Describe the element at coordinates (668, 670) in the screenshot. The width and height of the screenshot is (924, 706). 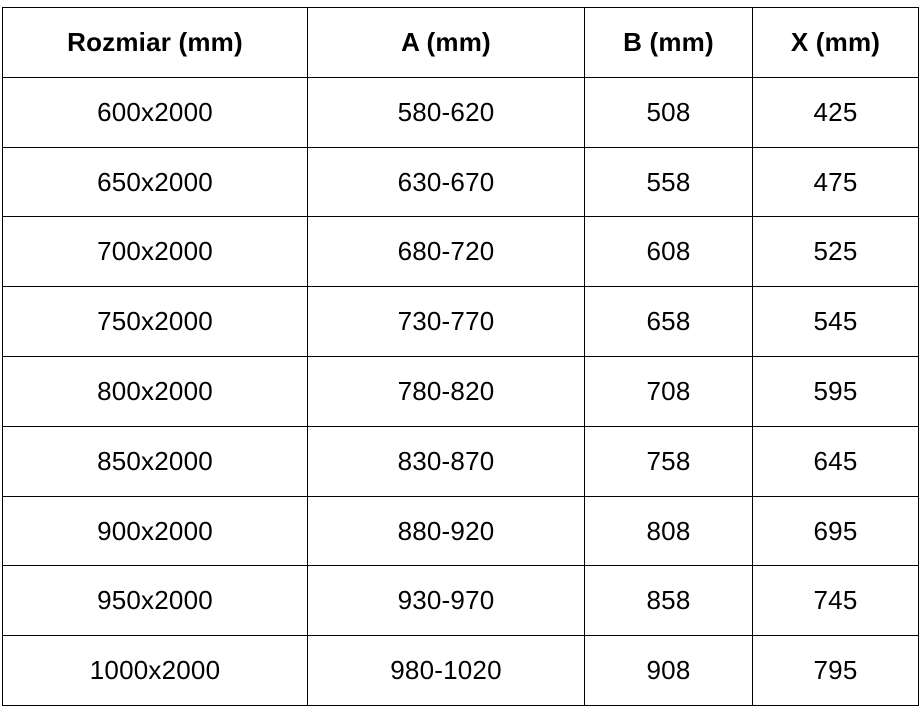
I see `cell-b: 908` at that location.